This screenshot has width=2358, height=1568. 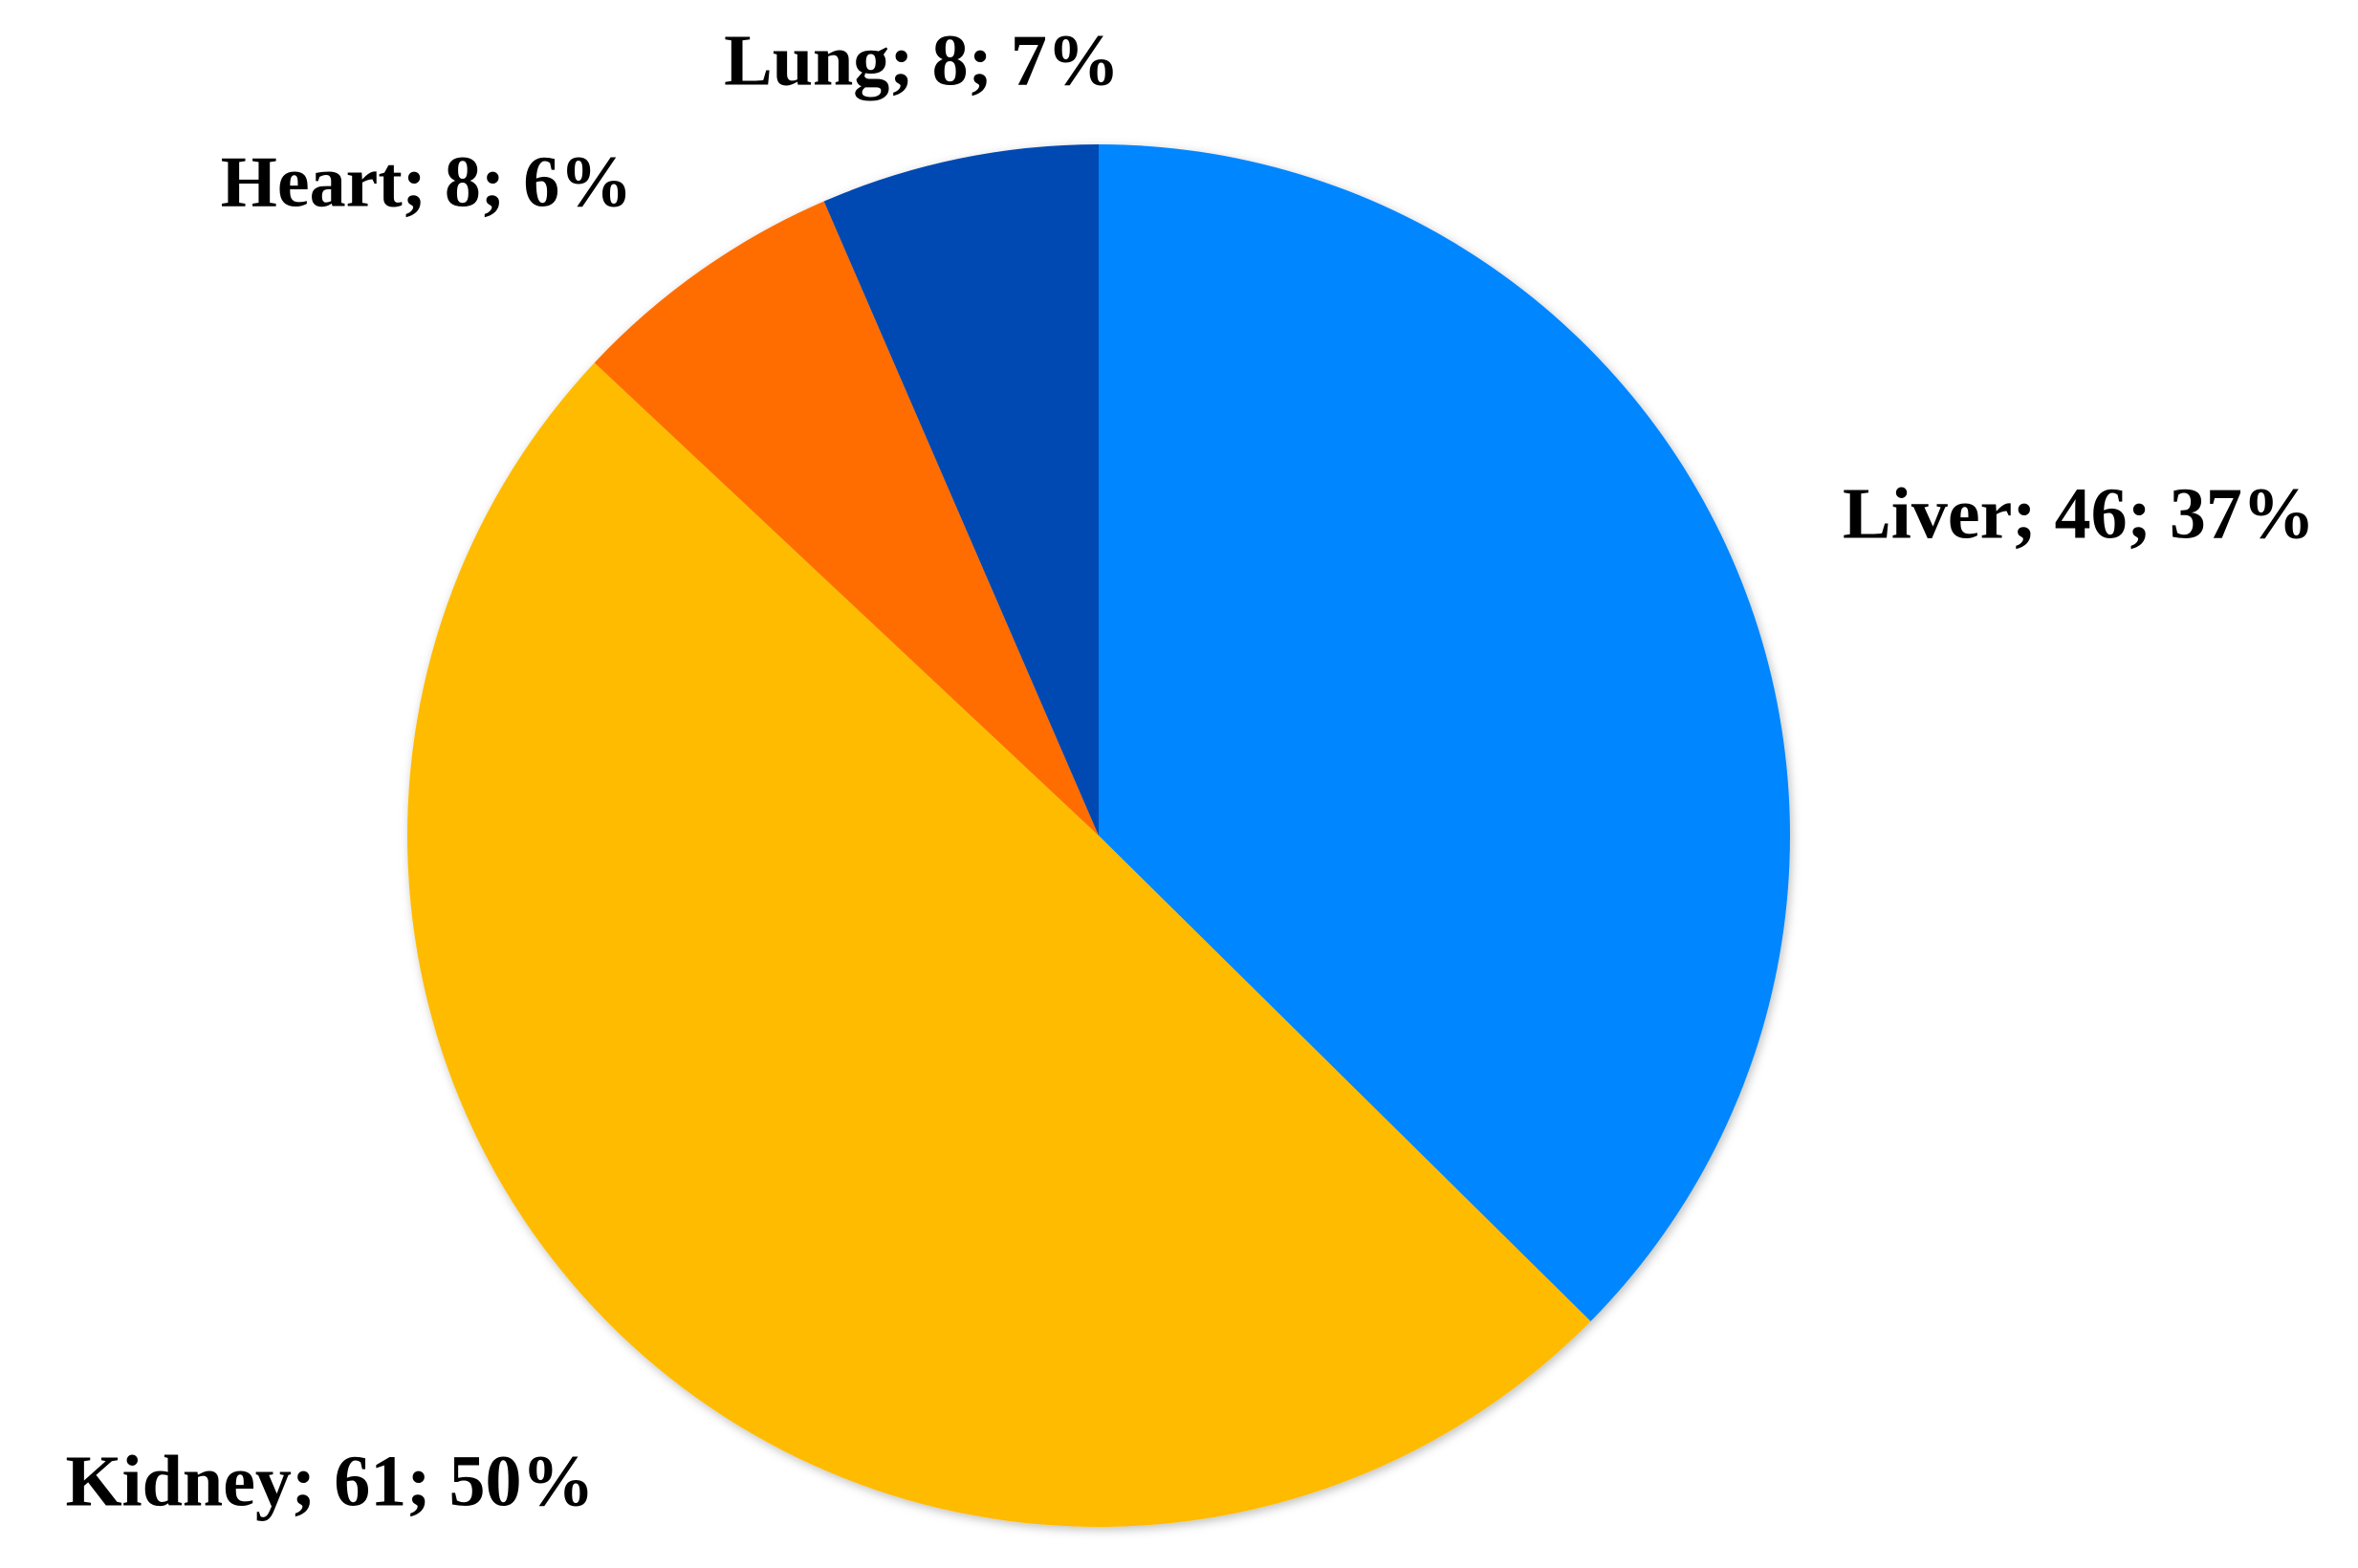 I want to click on data-label: Kidney; 61; 50%, so click(x=330, y=1481).